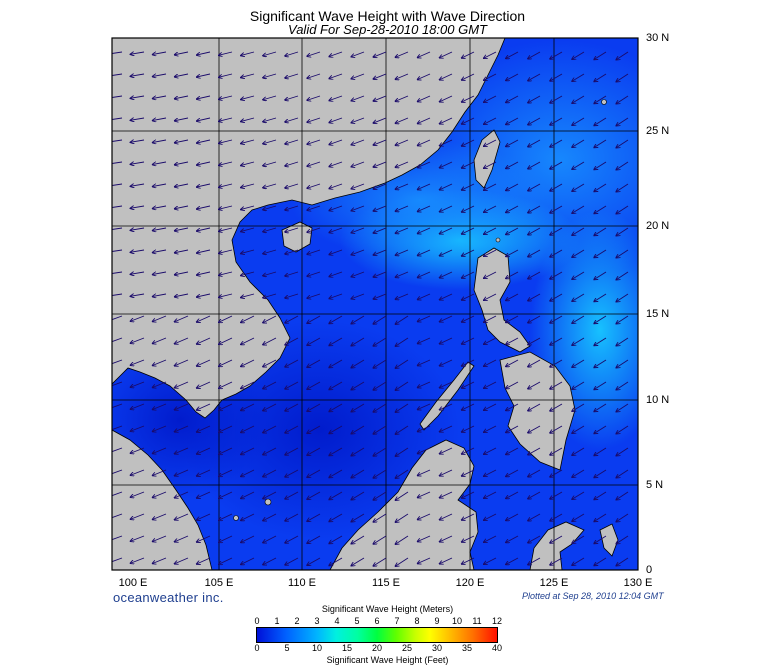 The width and height of the screenshot is (775, 665). Describe the element at coordinates (277, 621) in the screenshot. I see `legend-meters-tick: 1` at that location.